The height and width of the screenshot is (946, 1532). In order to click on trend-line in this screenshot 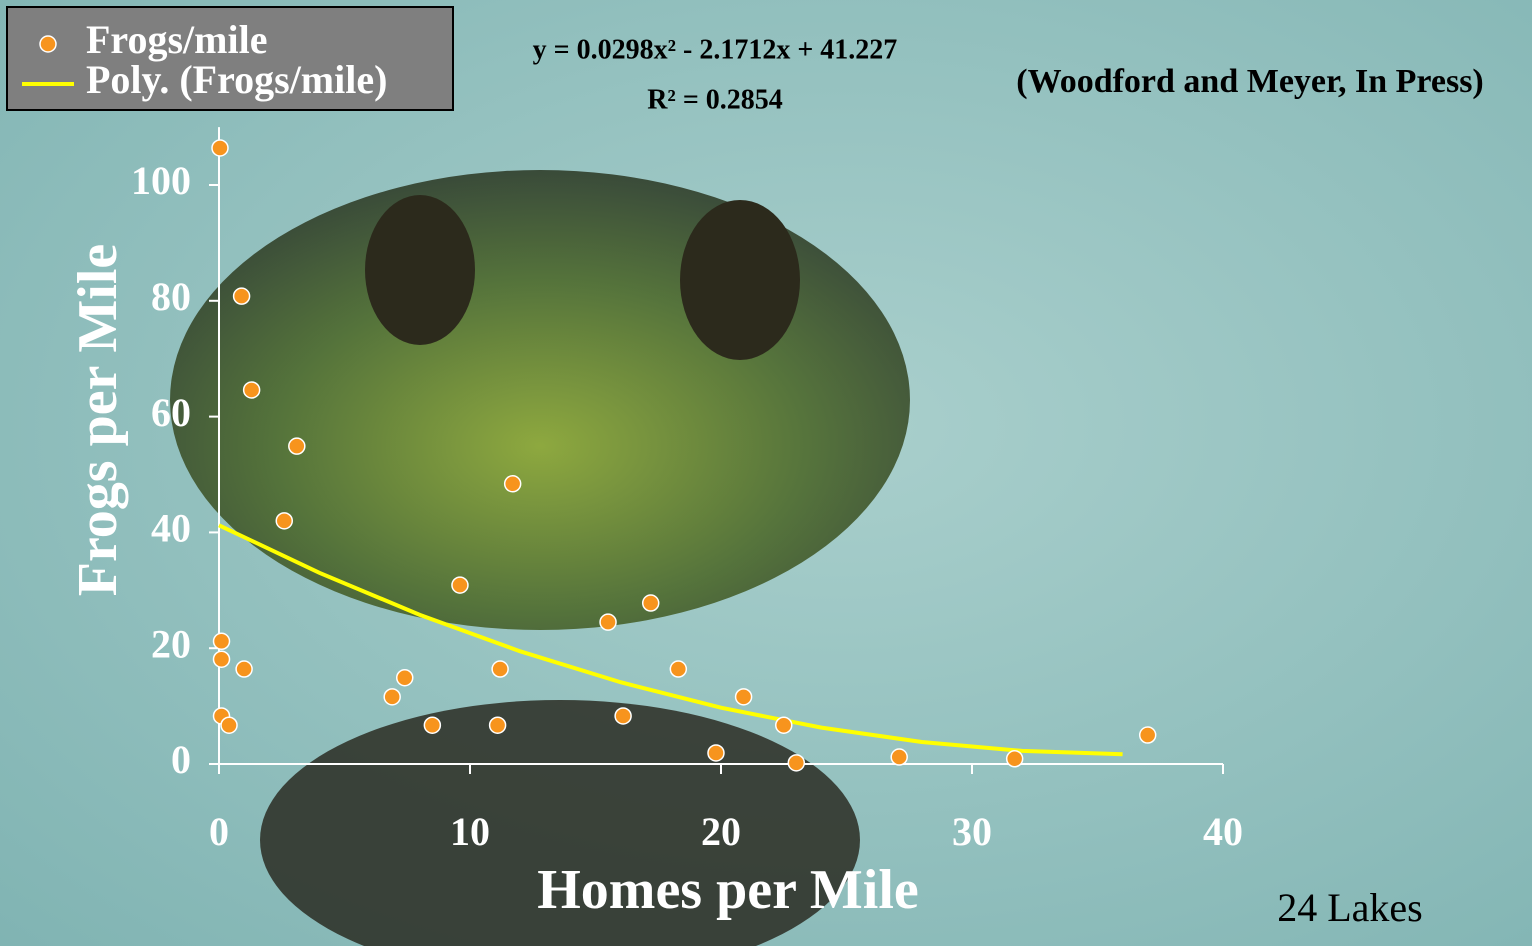, I will do `click(670, 640)`.